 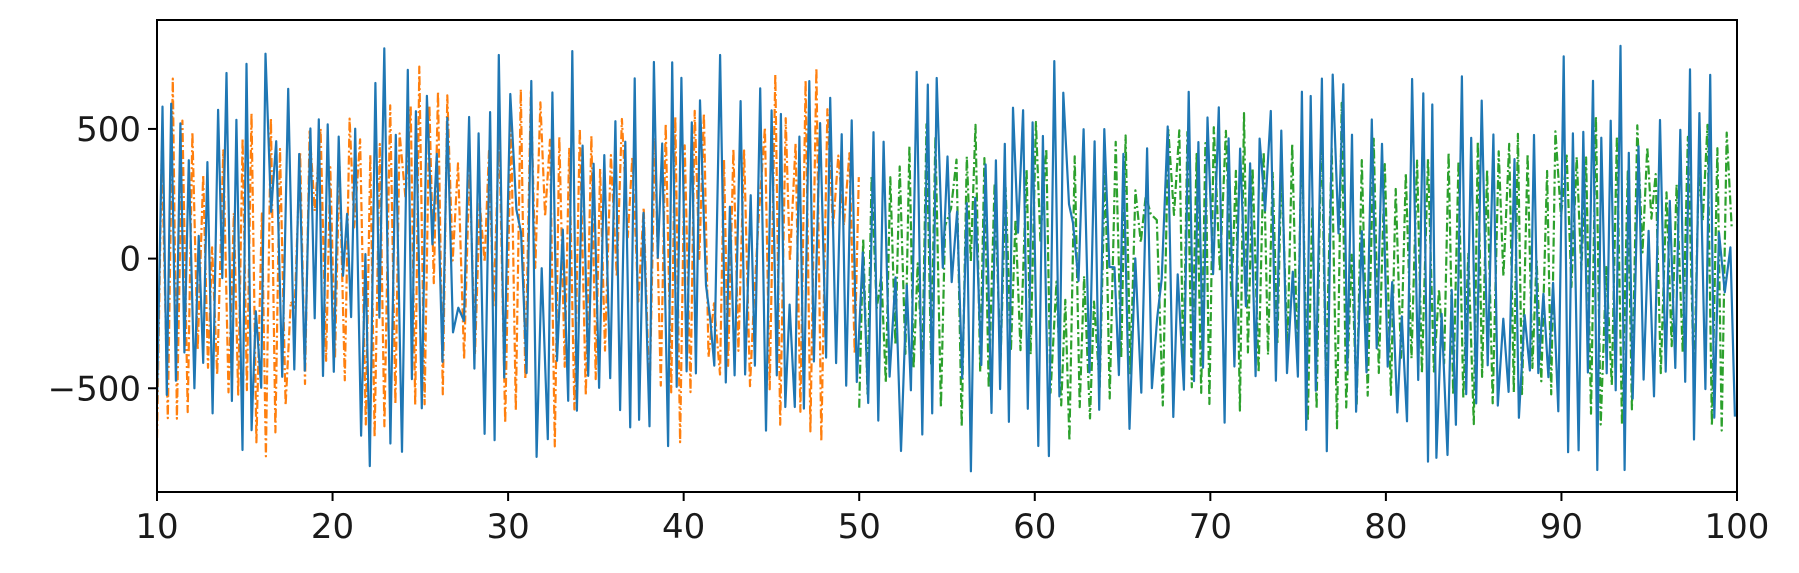 I want to click on x-tick-label: 80, so click(x=1385, y=527).